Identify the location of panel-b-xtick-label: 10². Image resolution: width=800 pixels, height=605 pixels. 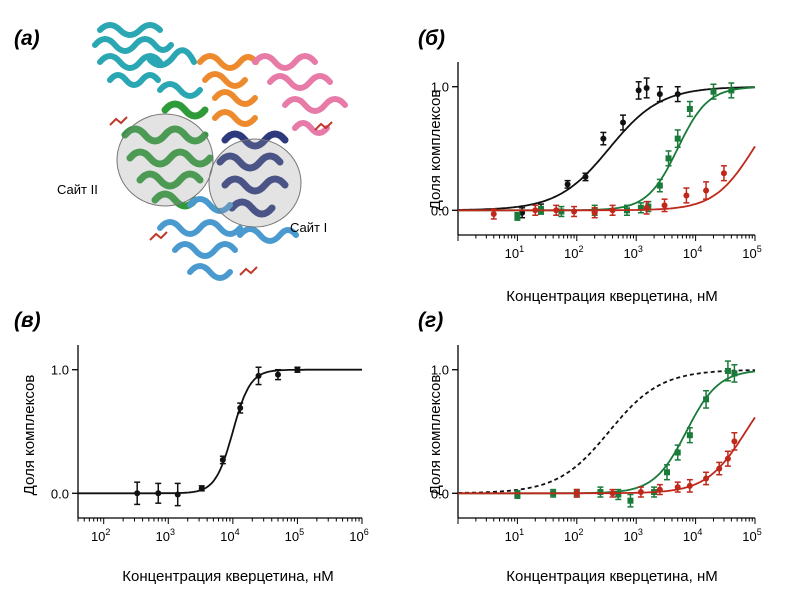
(573, 252).